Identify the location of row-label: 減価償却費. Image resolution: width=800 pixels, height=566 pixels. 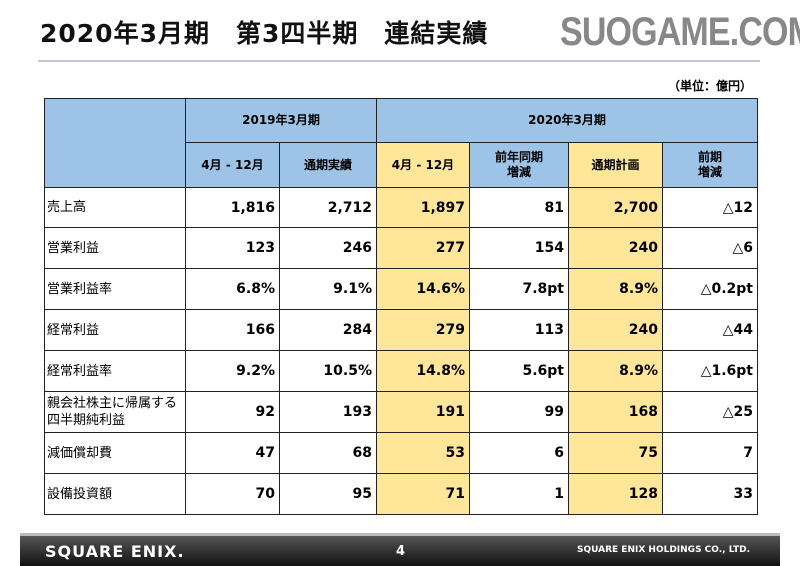
(115, 453).